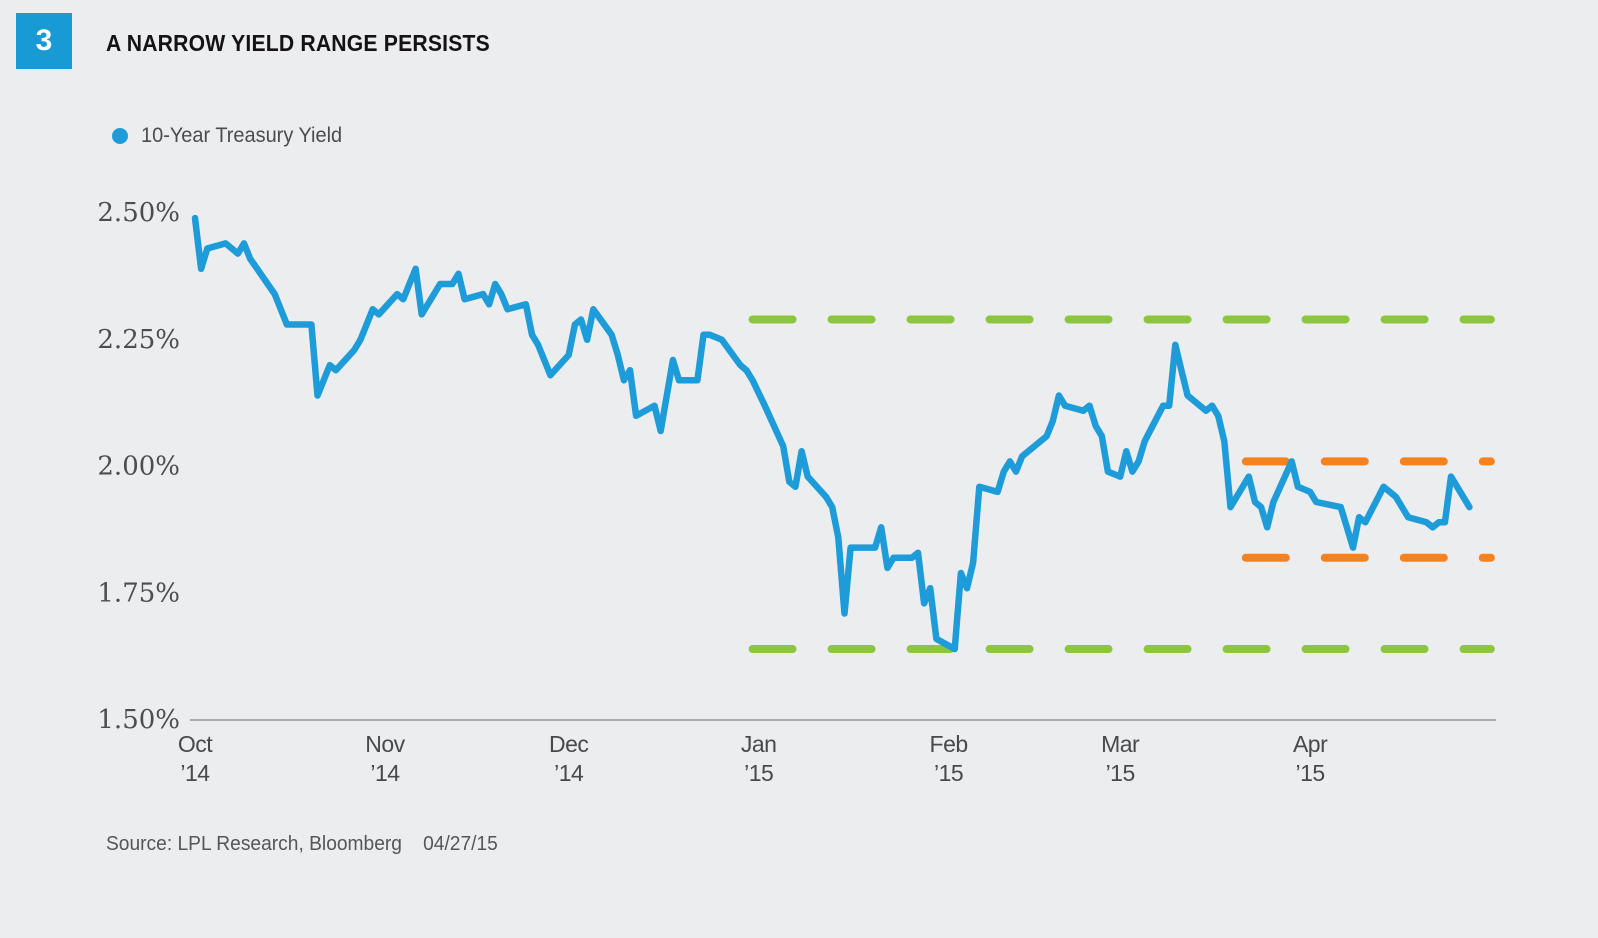 The width and height of the screenshot is (1598, 938). What do you see at coordinates (1310, 744) in the screenshot?
I see `x-tick-month-apr: Apr` at bounding box center [1310, 744].